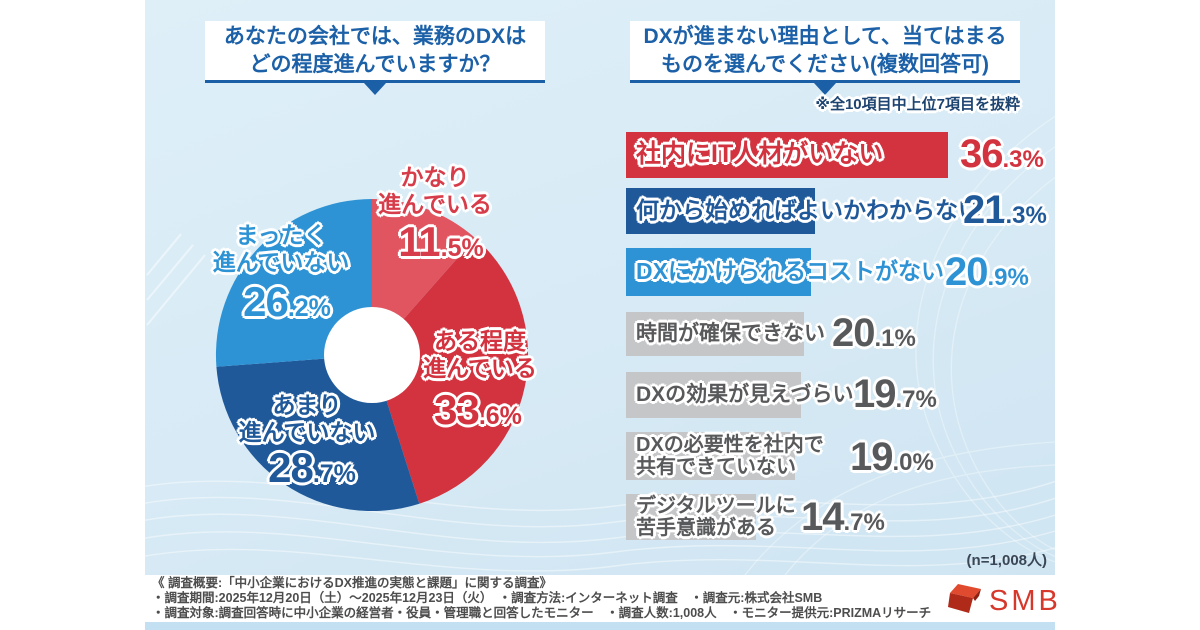  I want to click on bottom-strip, so click(600, 626).